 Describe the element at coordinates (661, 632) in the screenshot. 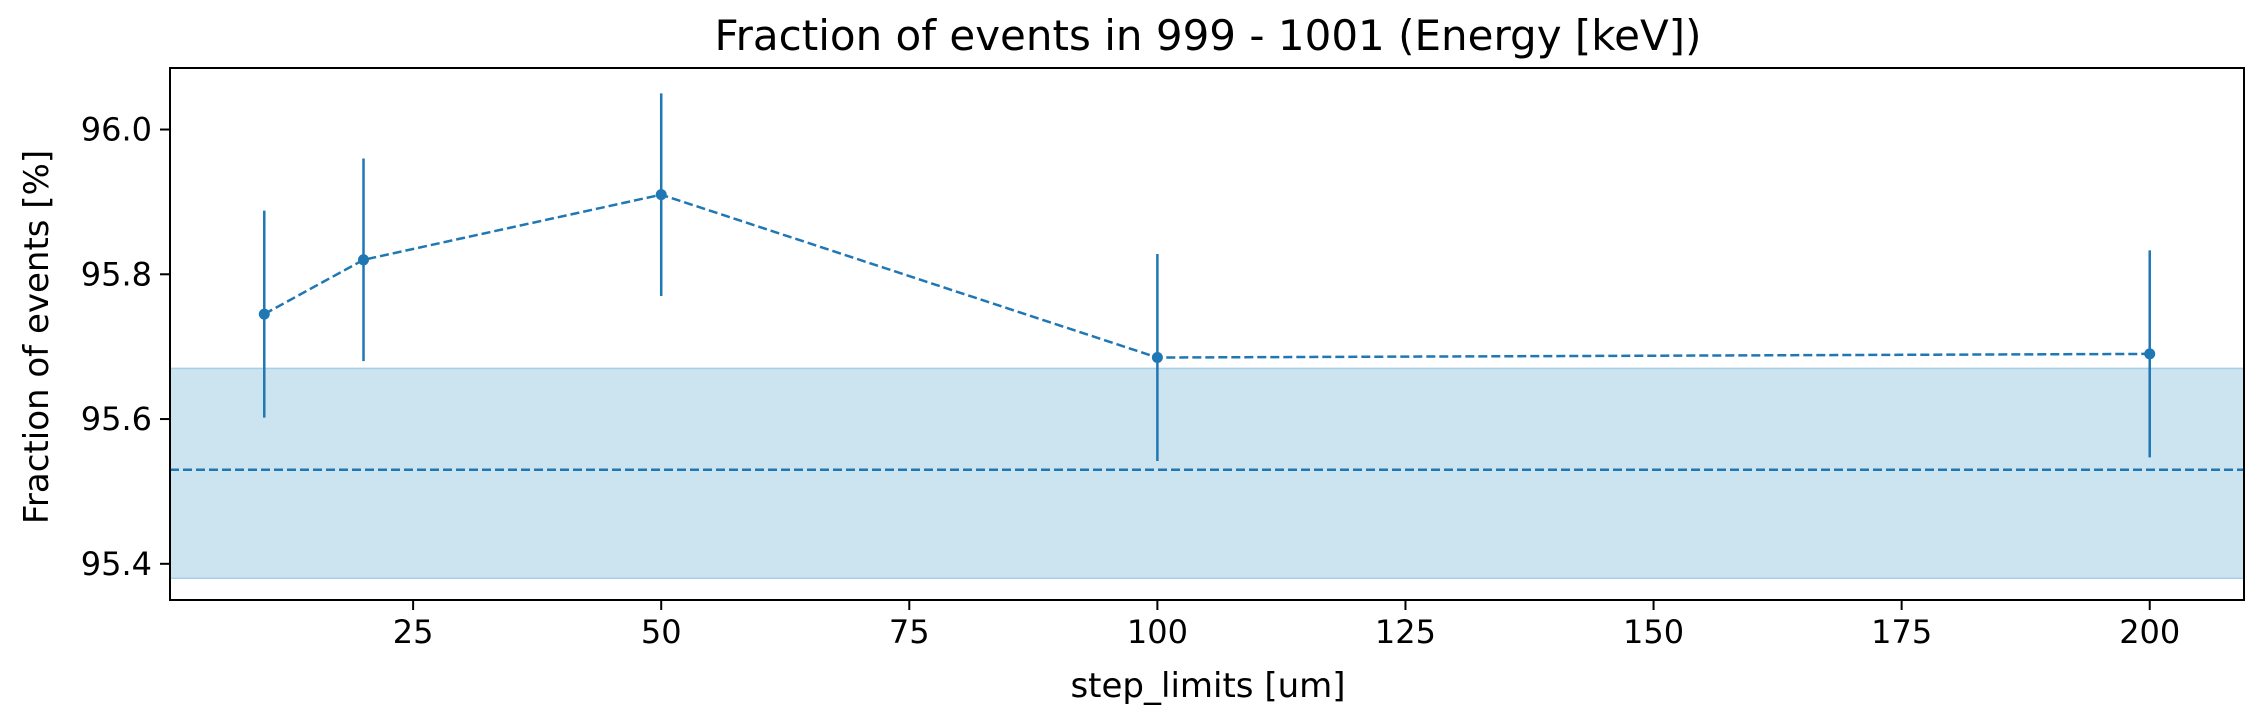

I see `x-tick-label: 50` at that location.